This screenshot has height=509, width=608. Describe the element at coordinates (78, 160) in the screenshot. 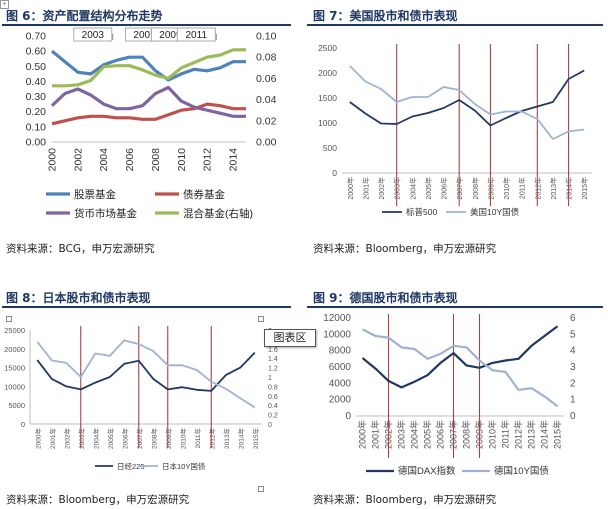

I see `x-tick-label: 2002` at that location.